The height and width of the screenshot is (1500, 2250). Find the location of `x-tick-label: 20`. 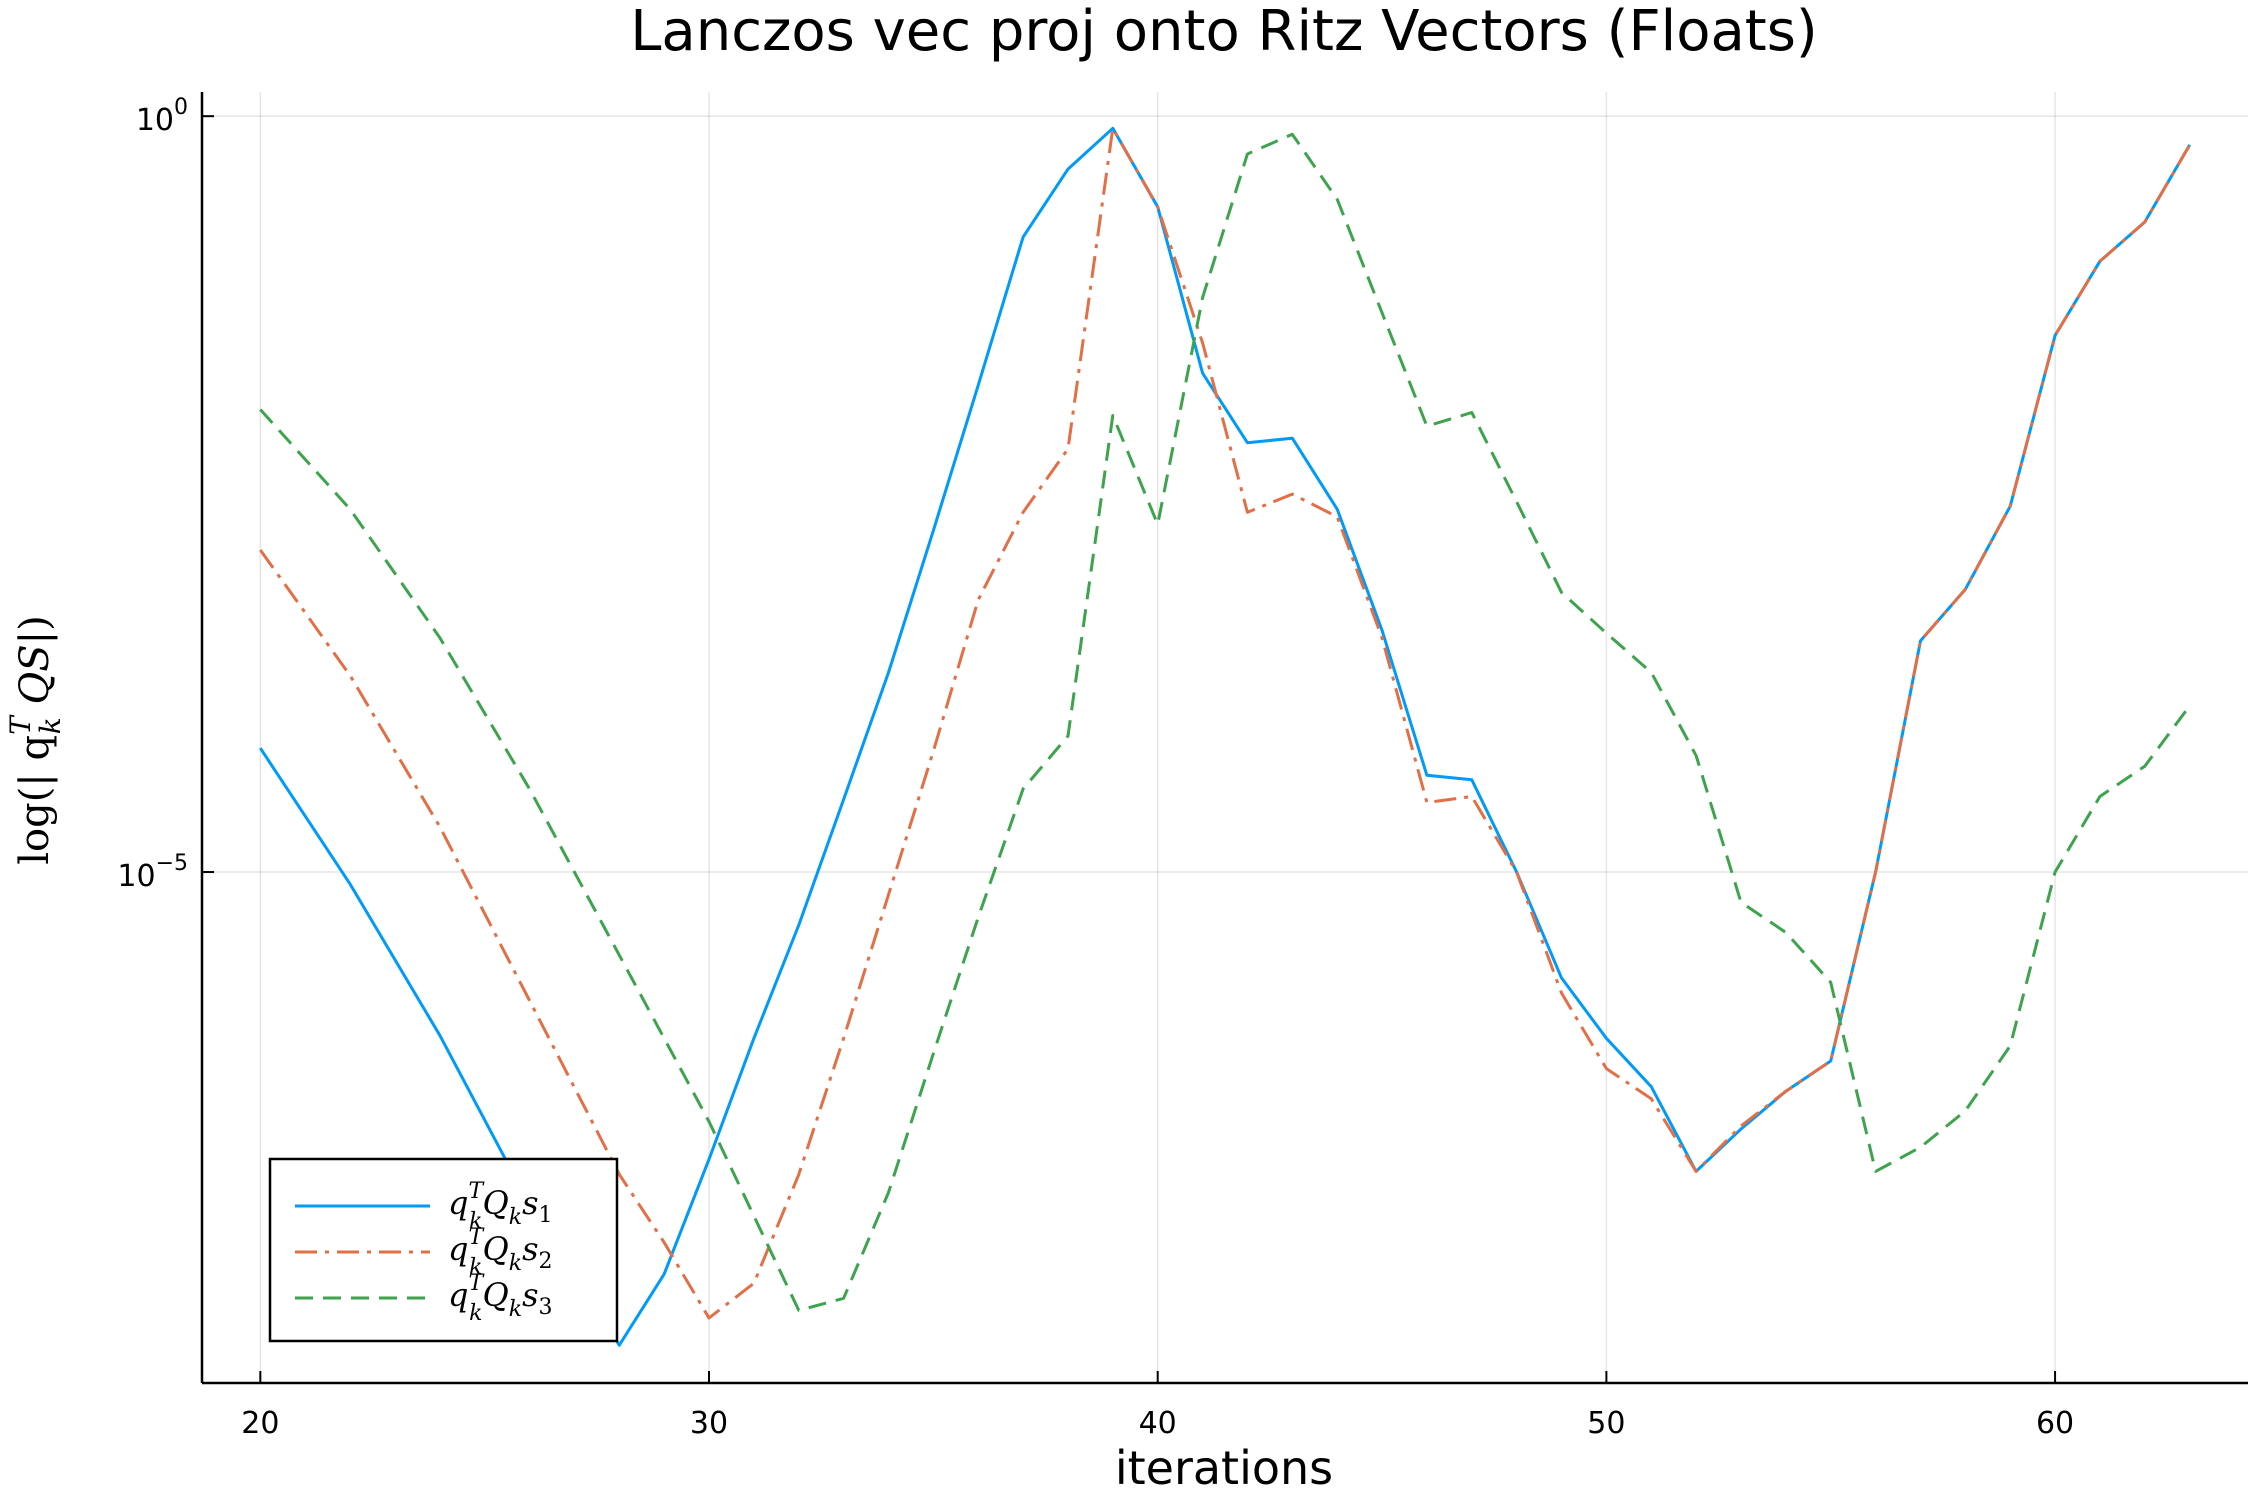

x-tick-label: 20 is located at coordinates (260, 1423).